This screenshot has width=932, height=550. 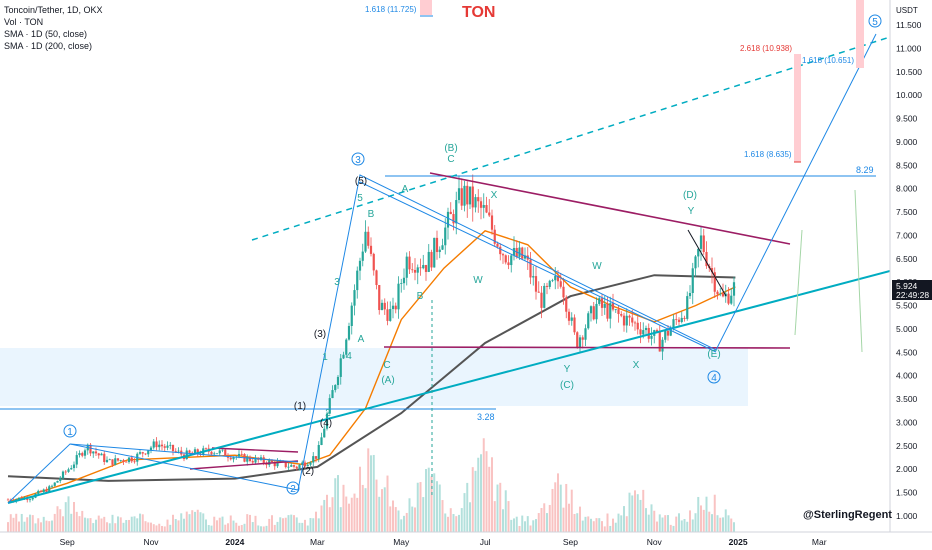 I want to click on countdown: 22:49:28, so click(x=912, y=295).